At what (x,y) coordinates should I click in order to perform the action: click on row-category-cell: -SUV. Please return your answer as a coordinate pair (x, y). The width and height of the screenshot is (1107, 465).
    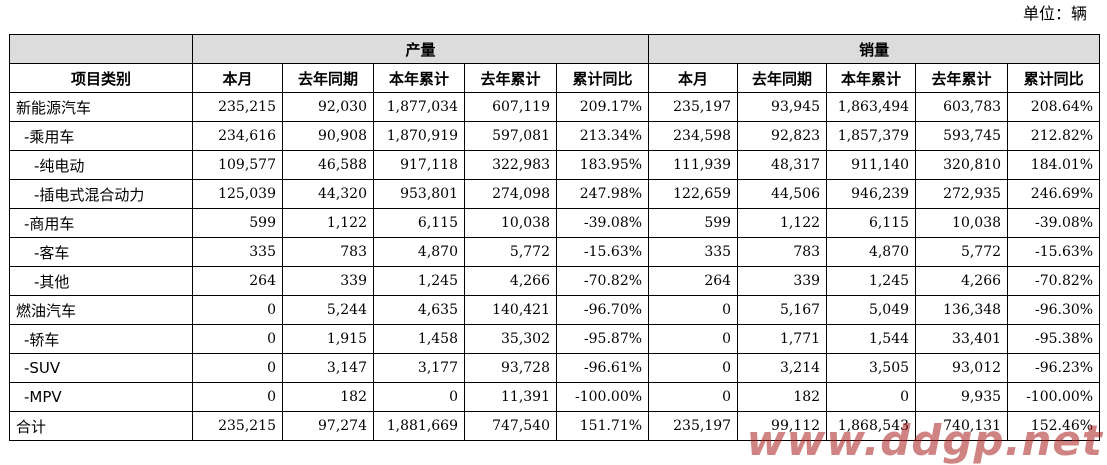
    Looking at the image, I should click on (101, 368).